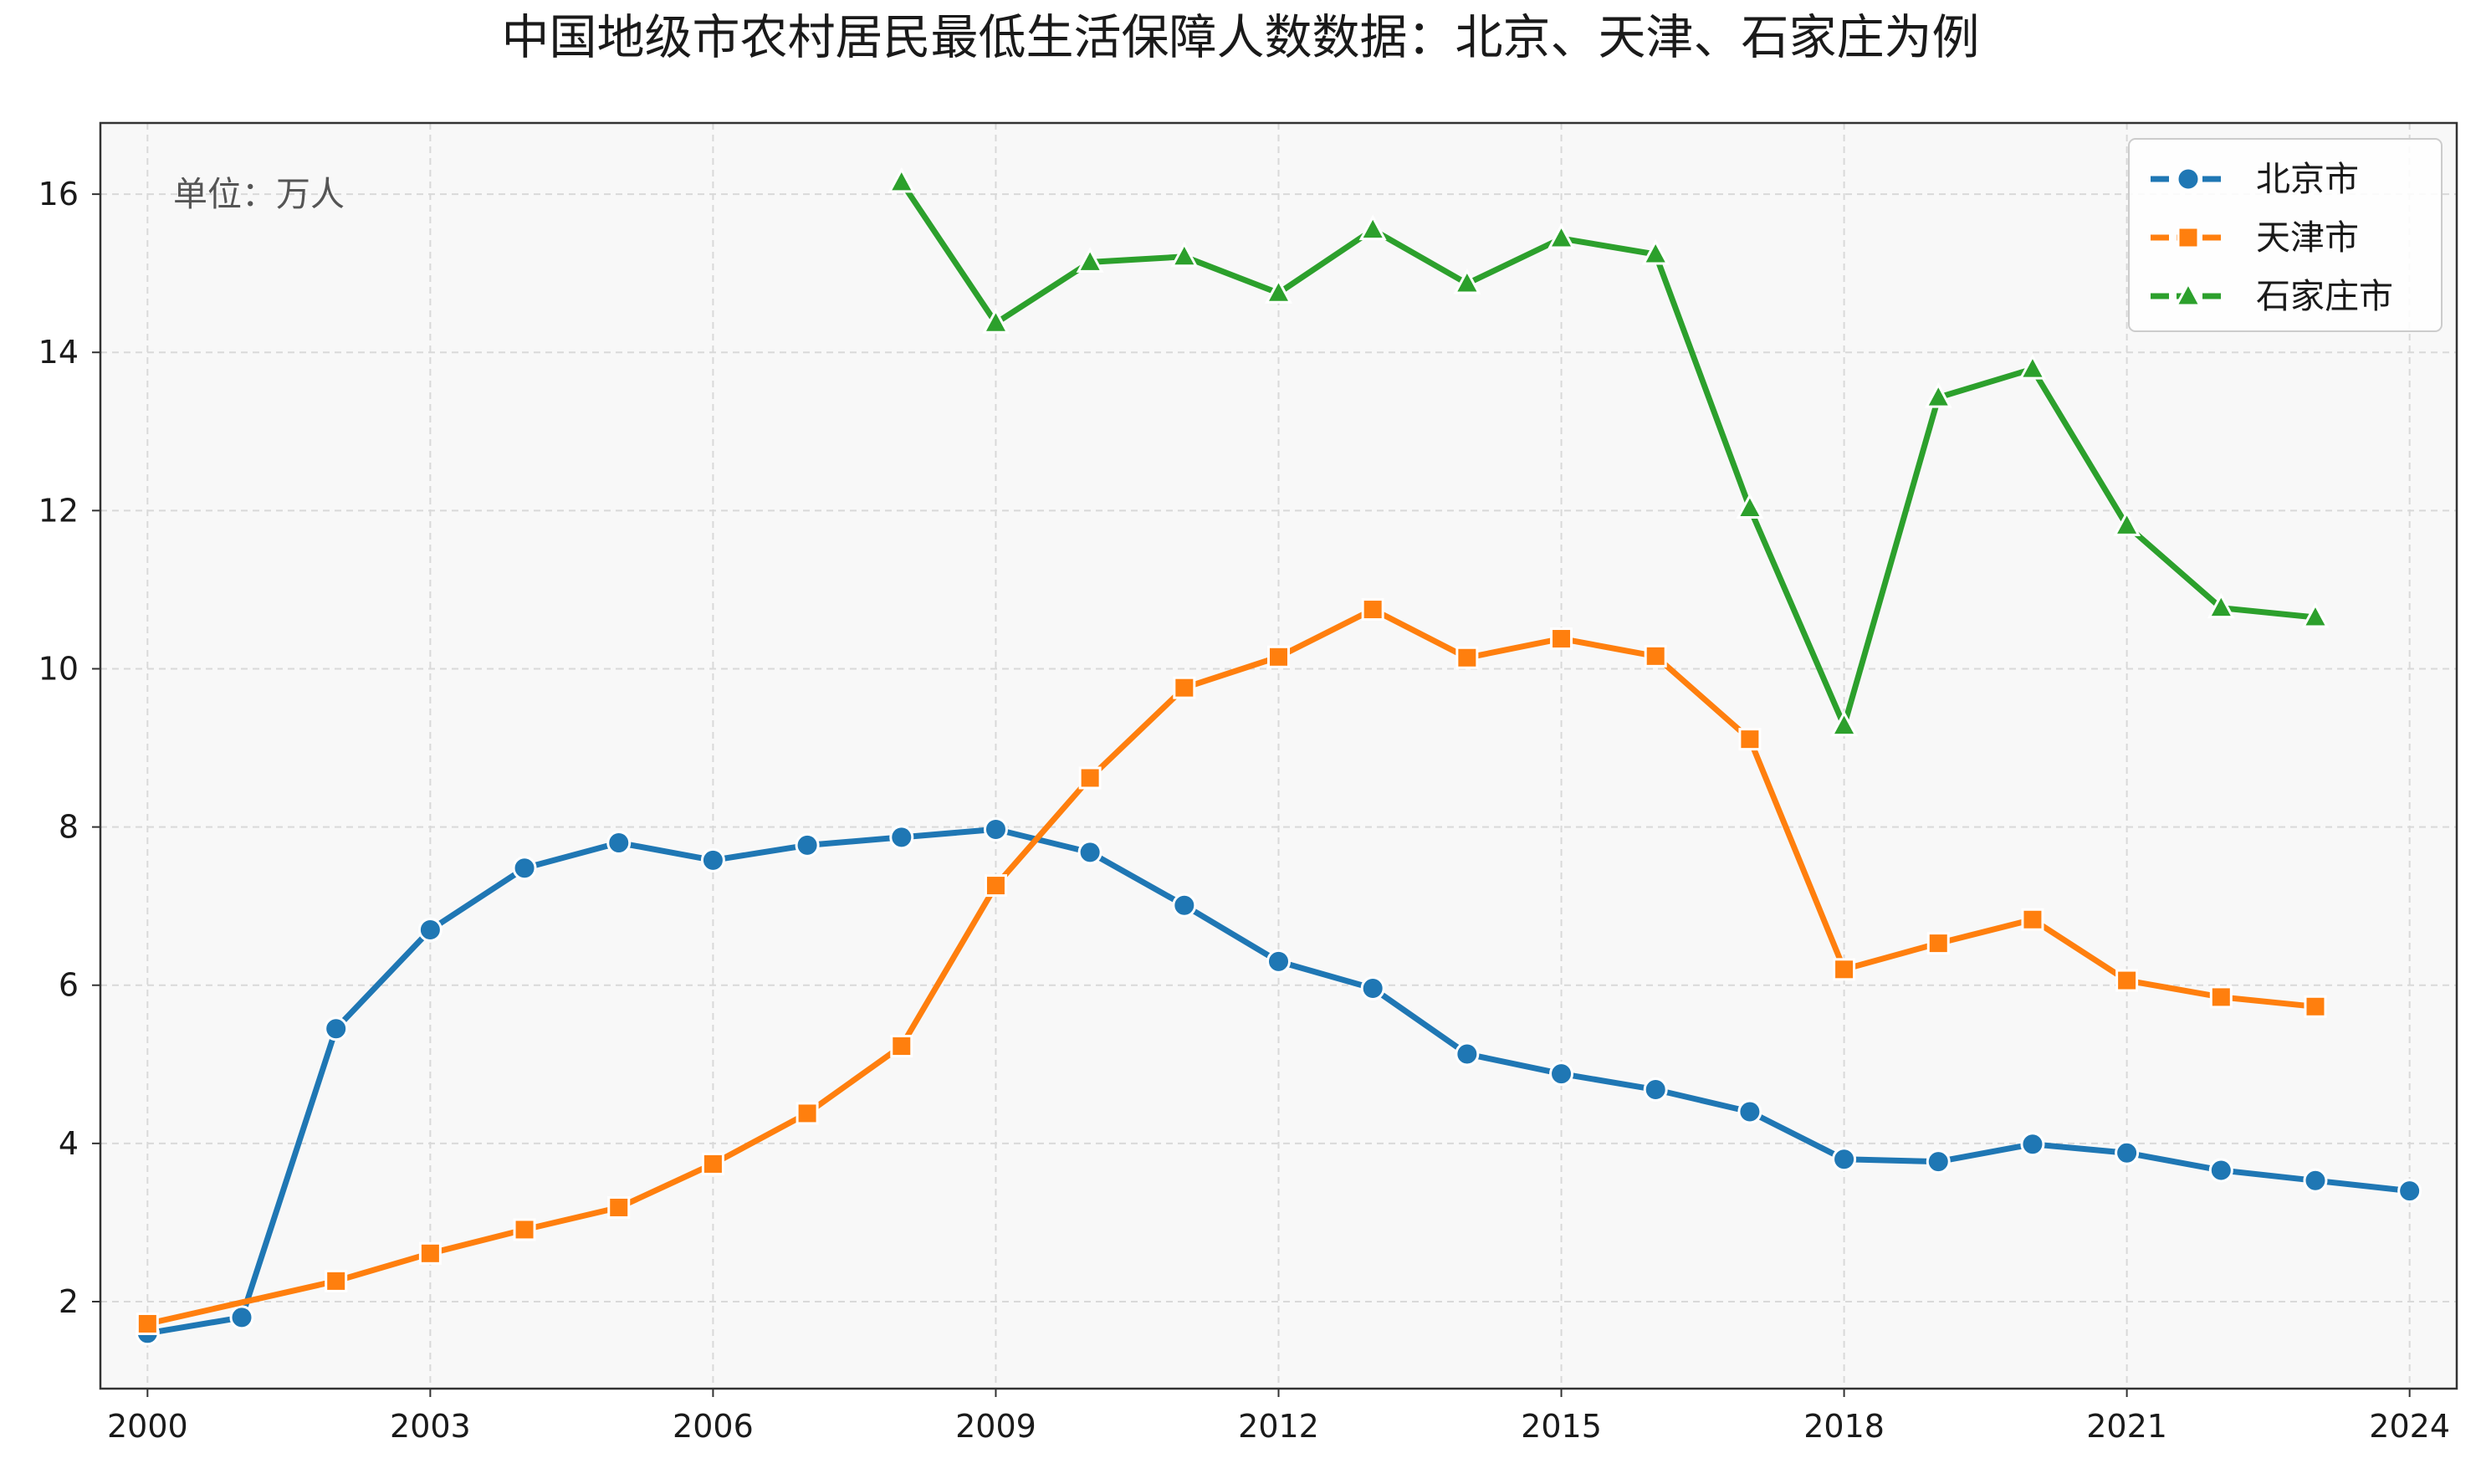 Image resolution: width=2481 pixels, height=1484 pixels. What do you see at coordinates (713, 1426) in the screenshot?
I see `x-tick-label: 2006` at bounding box center [713, 1426].